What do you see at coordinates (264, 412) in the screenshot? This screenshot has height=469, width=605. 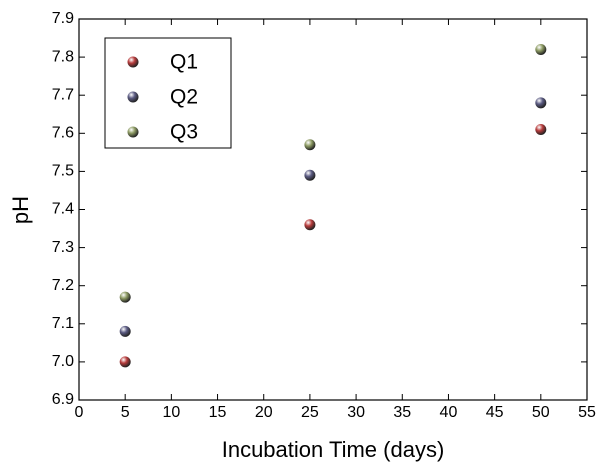 I see `x-tick-label: 20` at bounding box center [264, 412].